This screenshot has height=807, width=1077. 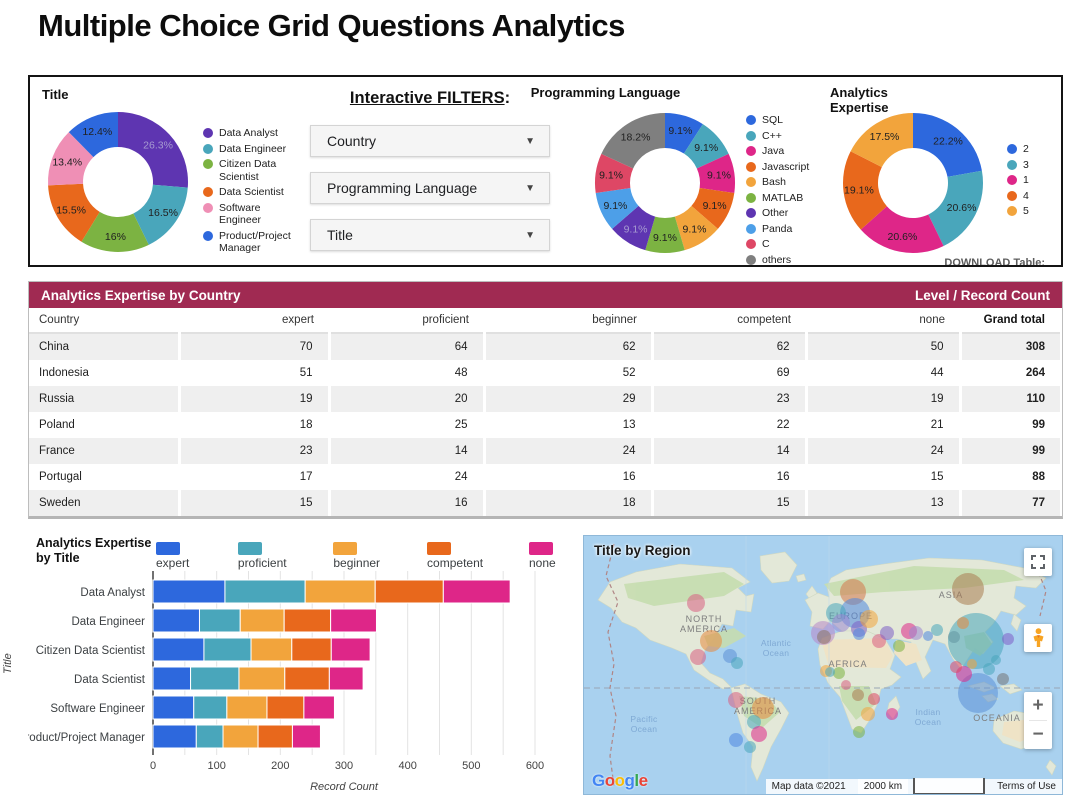 I want to click on title-filter-dropdown: Title ▼, so click(x=430, y=235).